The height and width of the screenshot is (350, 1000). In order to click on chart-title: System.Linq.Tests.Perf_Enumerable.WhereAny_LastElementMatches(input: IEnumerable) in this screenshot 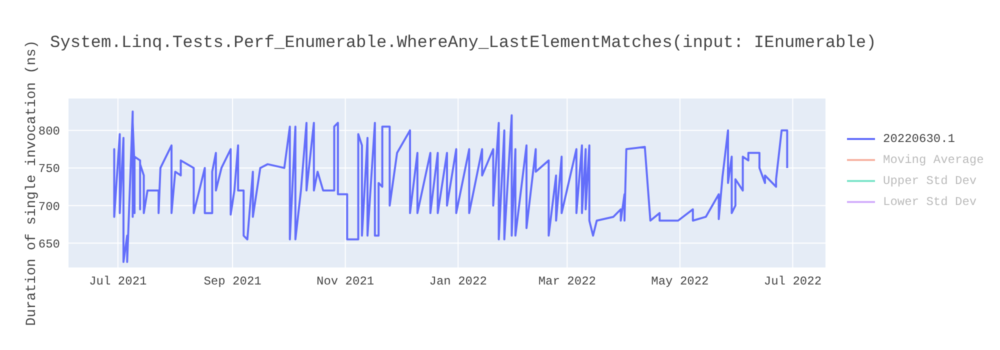, I will do `click(463, 43)`.